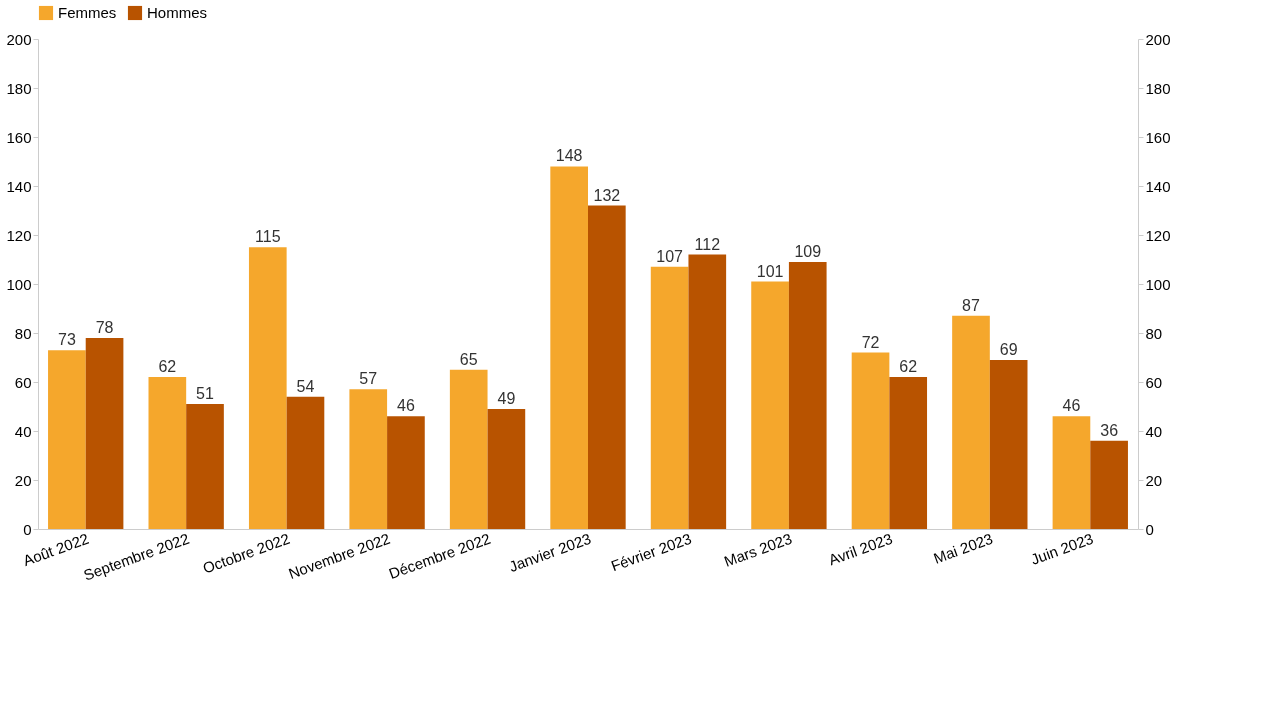 This screenshot has width=1273, height=709. I want to click on y-tick-label: 60, so click(23, 382).